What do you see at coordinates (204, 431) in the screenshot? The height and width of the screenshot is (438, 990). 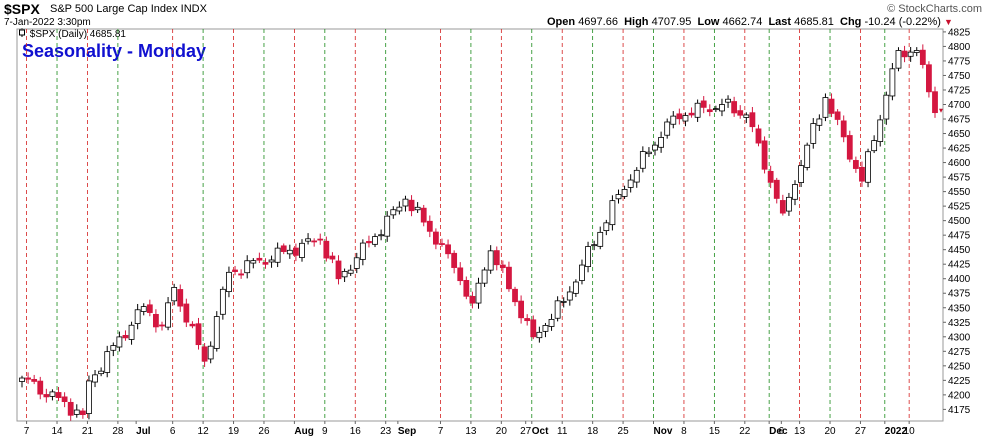 I see `x-tick-label: 12` at bounding box center [204, 431].